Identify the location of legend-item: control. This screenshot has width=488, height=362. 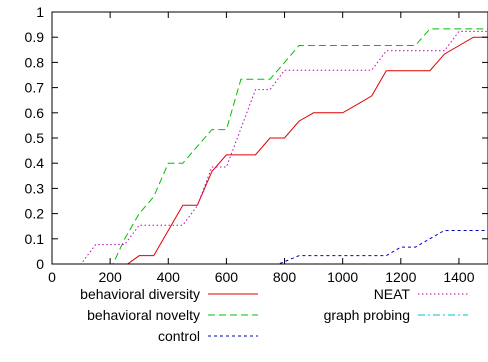
(208, 336).